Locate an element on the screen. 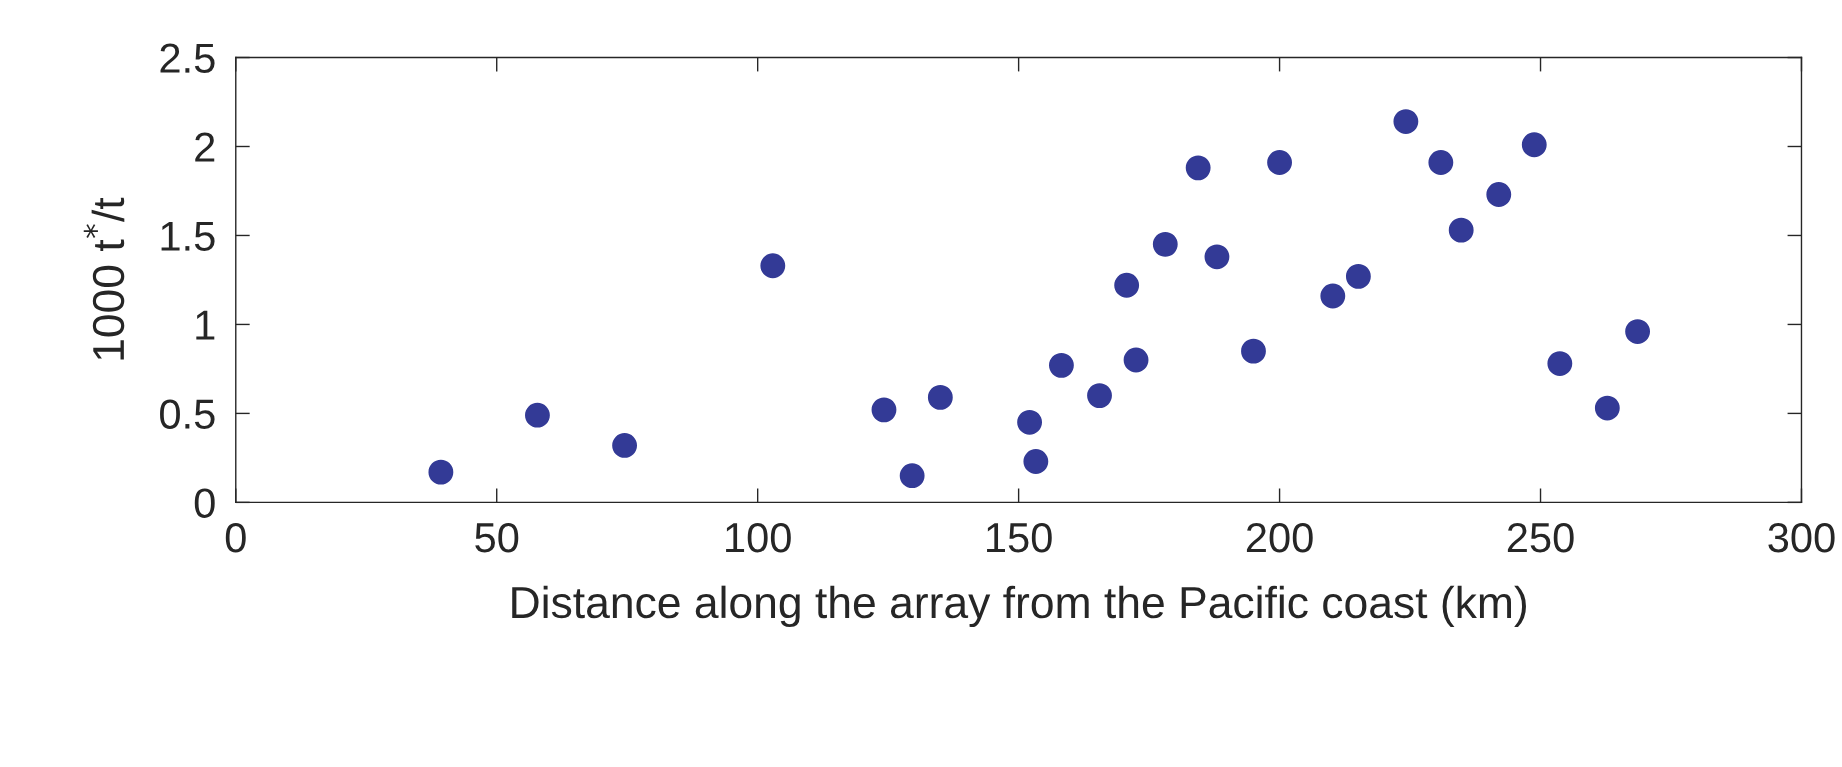 This screenshot has height=767, width=1842. x-tick-label: 250 is located at coordinates (1540, 537).